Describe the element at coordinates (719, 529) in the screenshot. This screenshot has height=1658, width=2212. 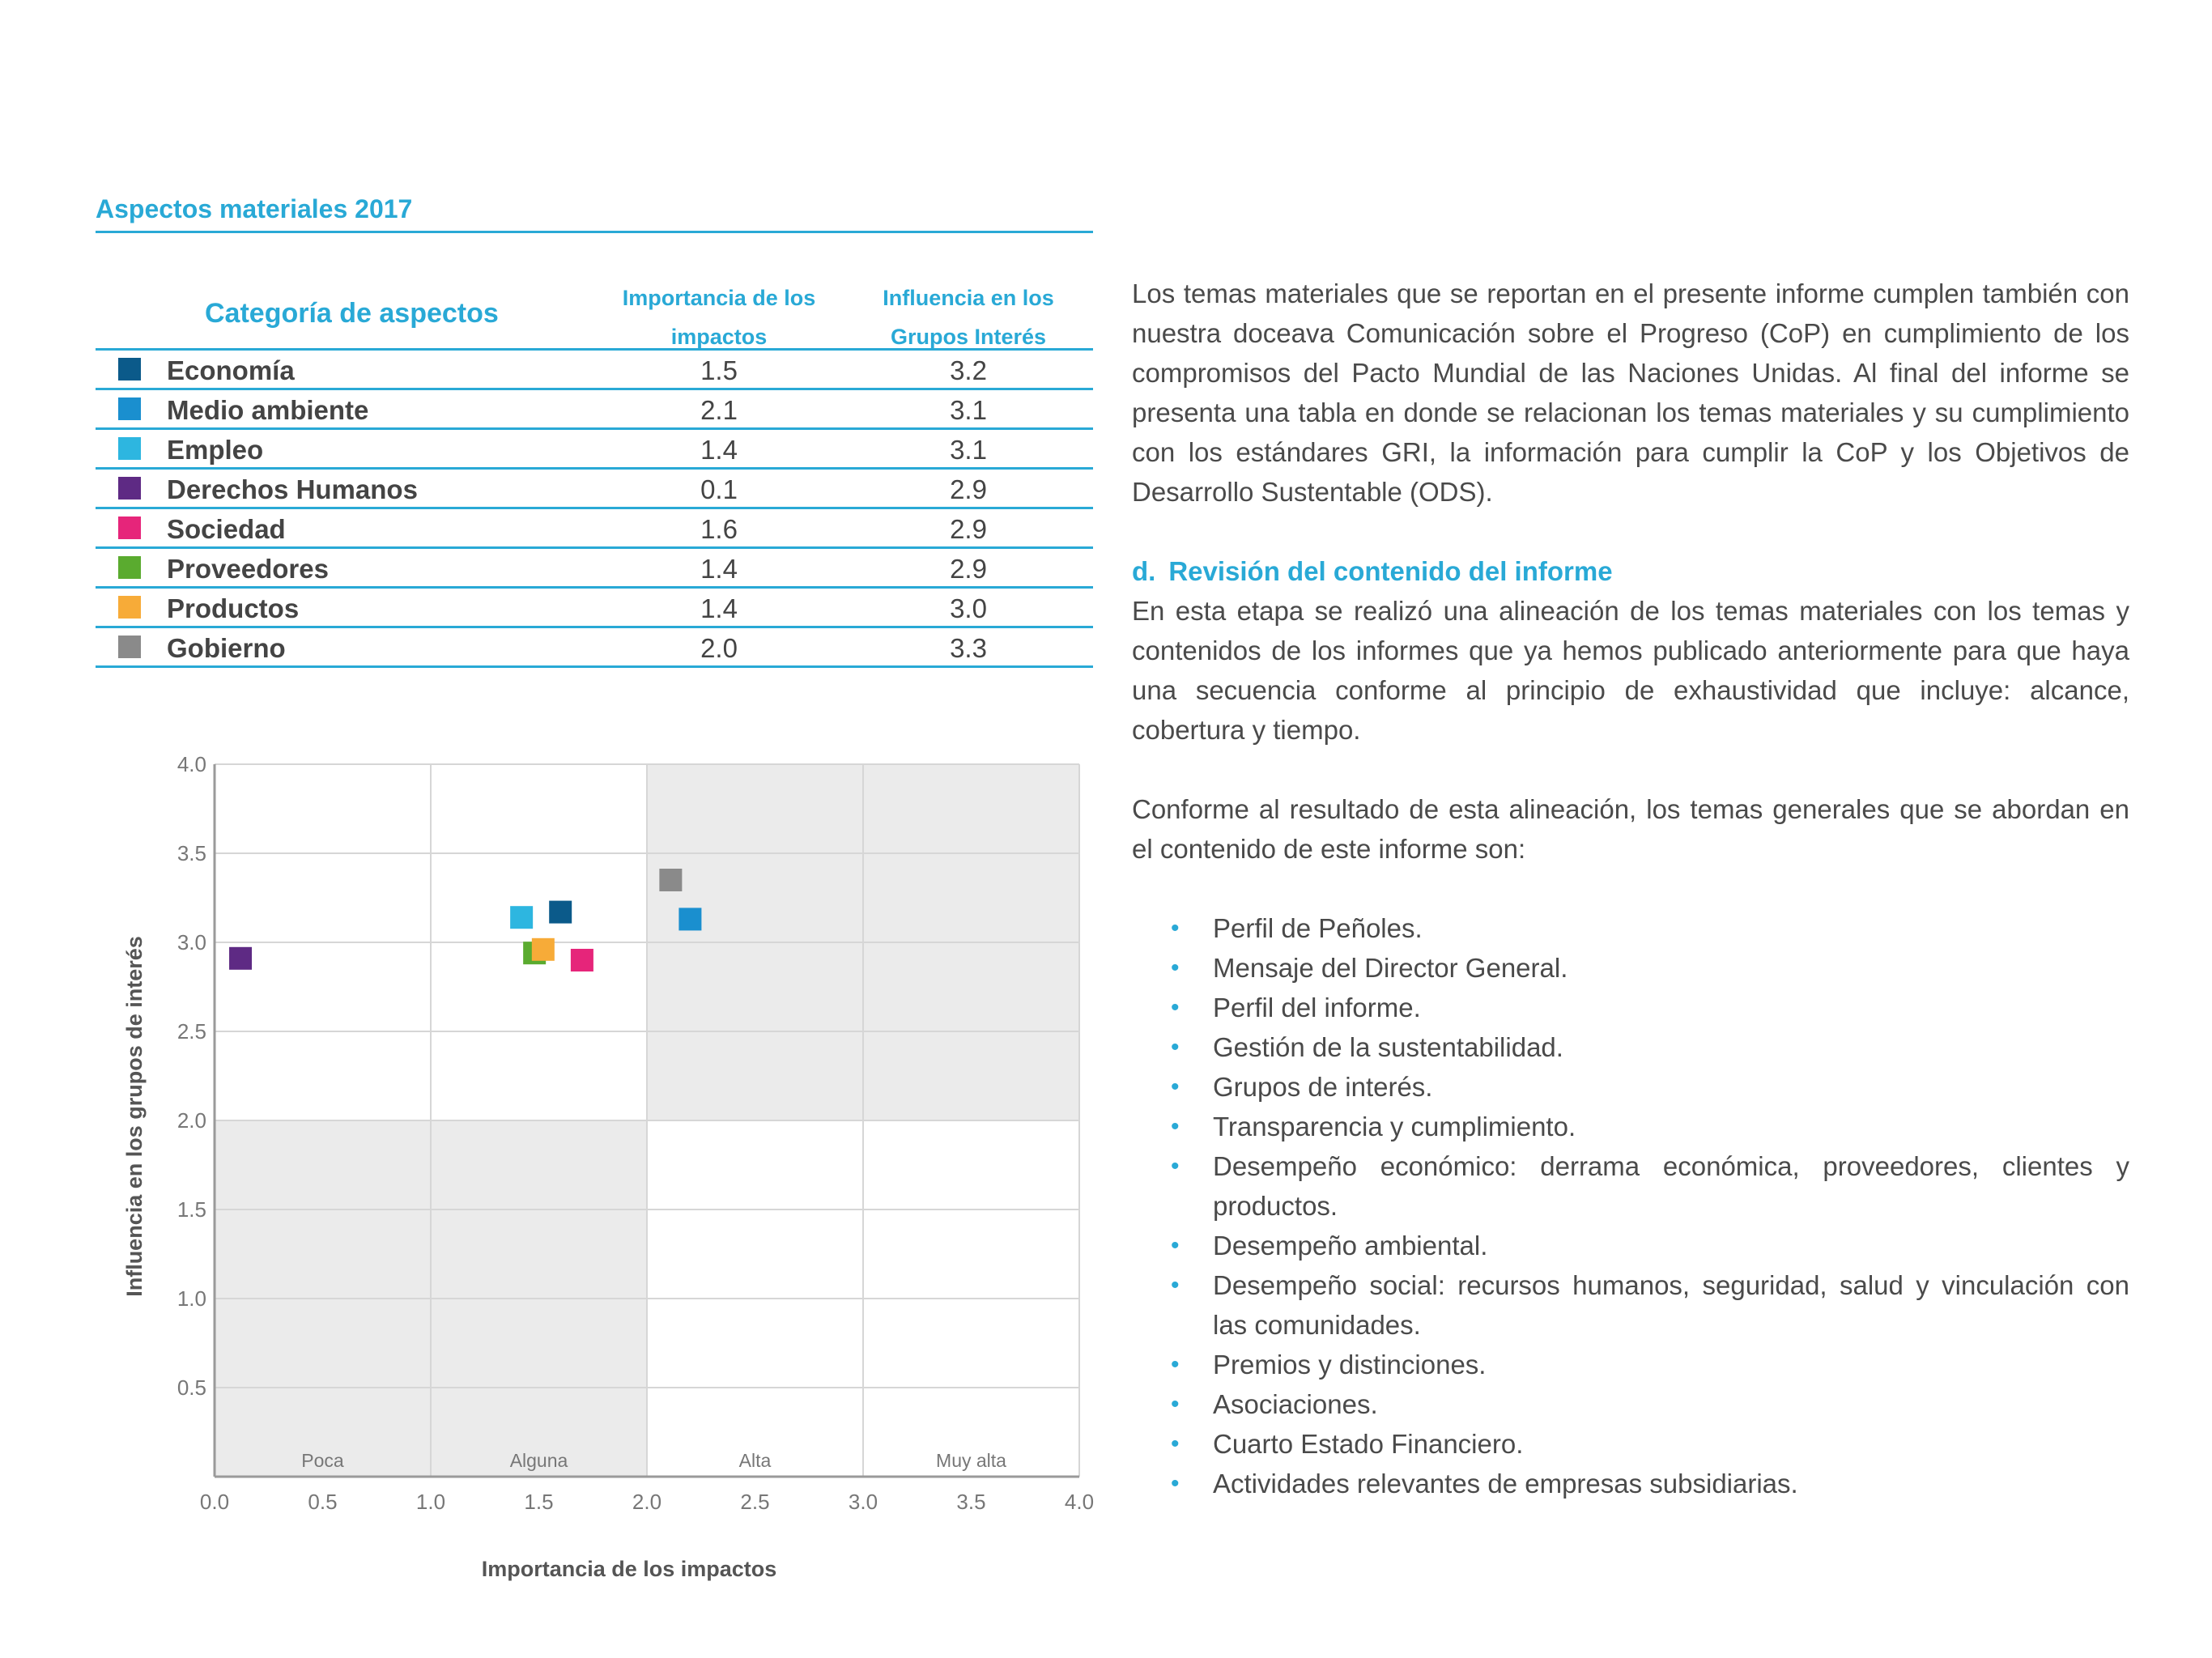
I see `importance-value: 1.6` at that location.